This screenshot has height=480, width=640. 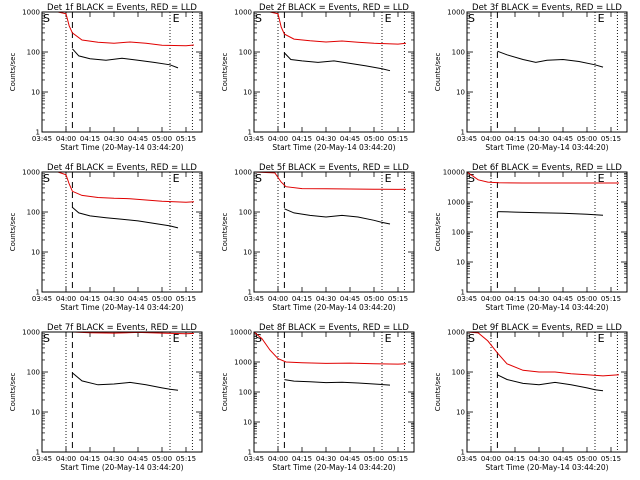 What do you see at coordinates (334, 168) in the screenshot?
I see `panel-title: Det 5f BLACK = Events, RED = LLD` at bounding box center [334, 168].